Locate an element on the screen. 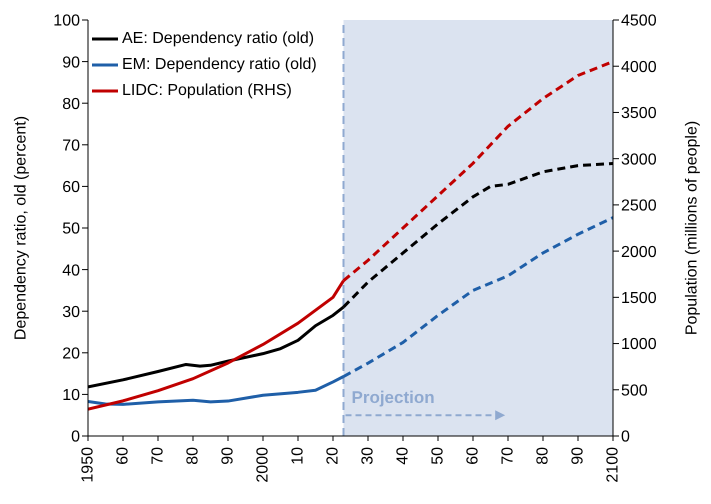 The image size is (711, 504). y2-tick-label: 1000 is located at coordinates (639, 345).